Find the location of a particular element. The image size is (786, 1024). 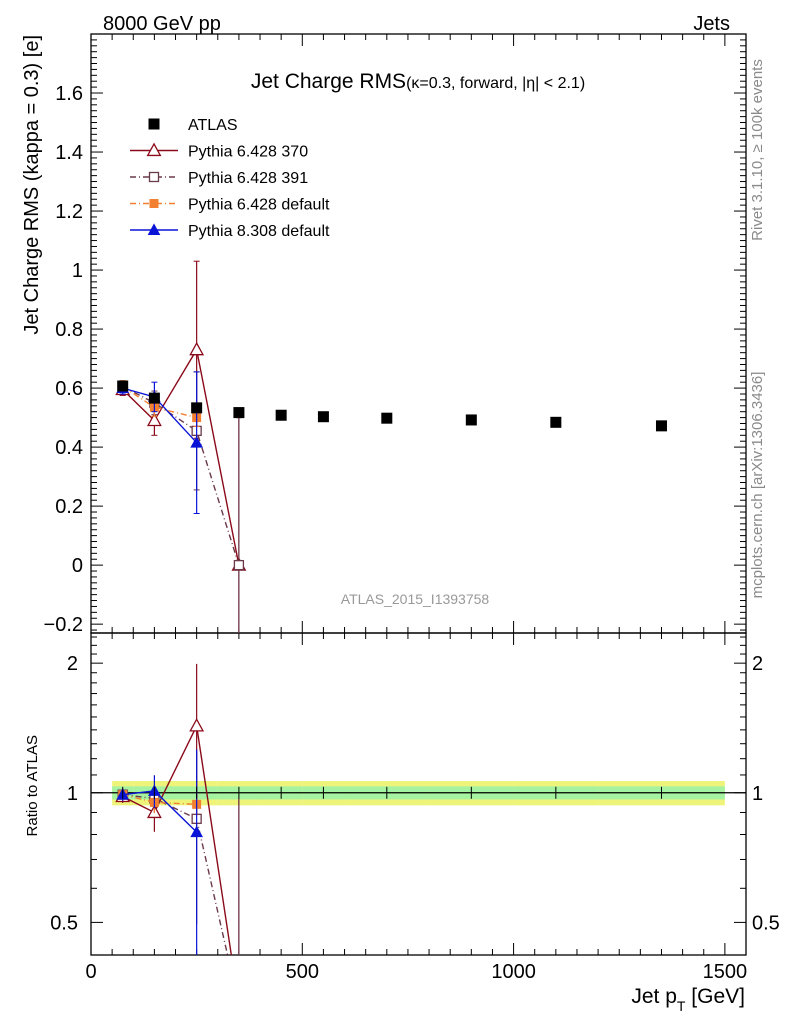

y-tick-label: 0.8 is located at coordinates (69, 330).